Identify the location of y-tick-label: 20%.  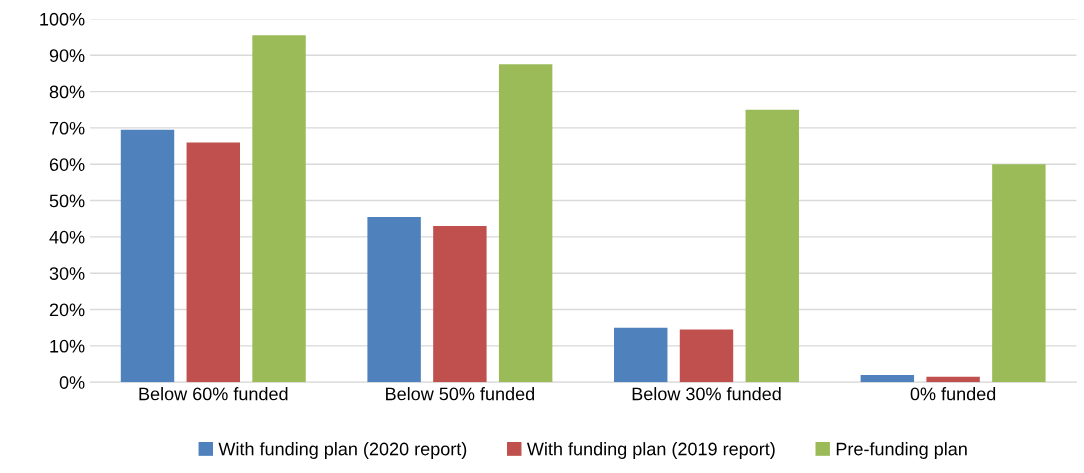
(67, 310).